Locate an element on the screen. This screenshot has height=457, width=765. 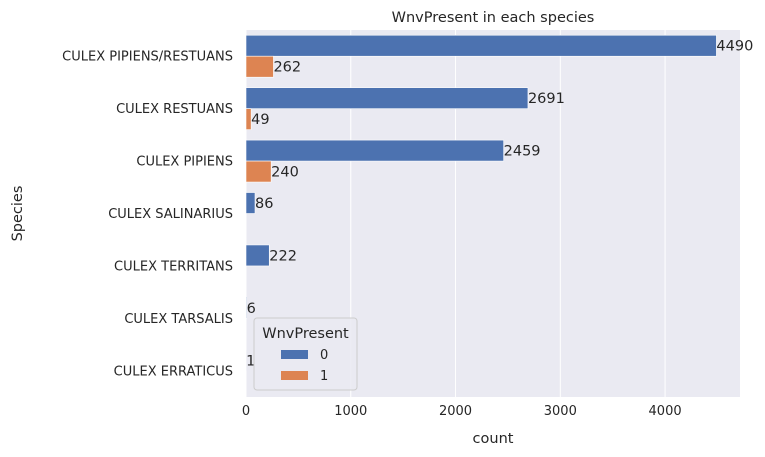
y-tick-label: CULEX PIPIENS/RESTUANS is located at coordinates (147, 57).